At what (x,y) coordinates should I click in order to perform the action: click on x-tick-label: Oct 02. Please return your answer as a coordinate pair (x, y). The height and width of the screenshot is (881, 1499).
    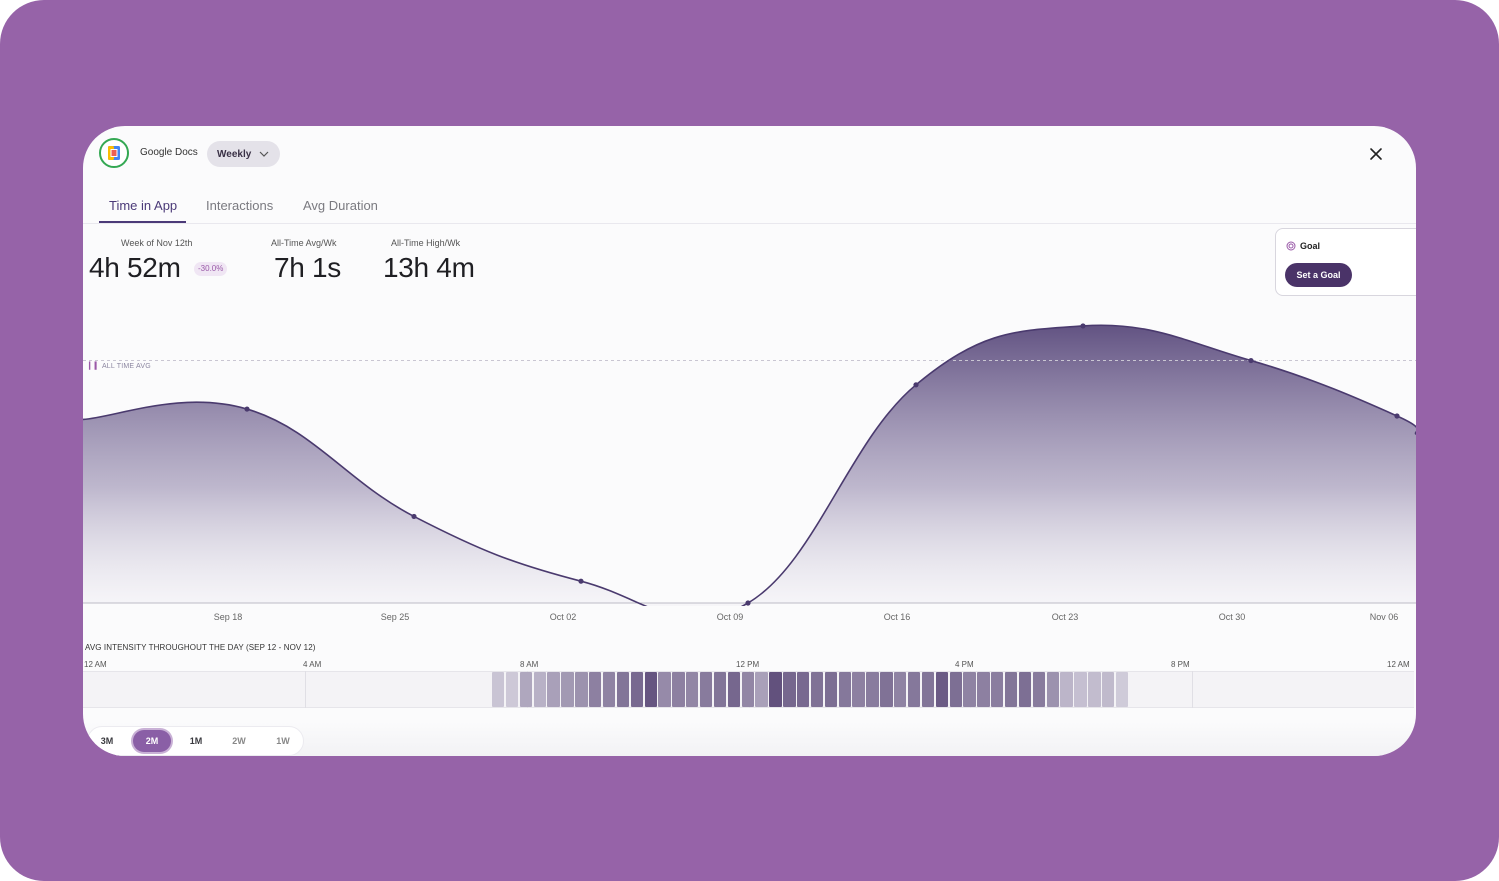
    Looking at the image, I should click on (563, 617).